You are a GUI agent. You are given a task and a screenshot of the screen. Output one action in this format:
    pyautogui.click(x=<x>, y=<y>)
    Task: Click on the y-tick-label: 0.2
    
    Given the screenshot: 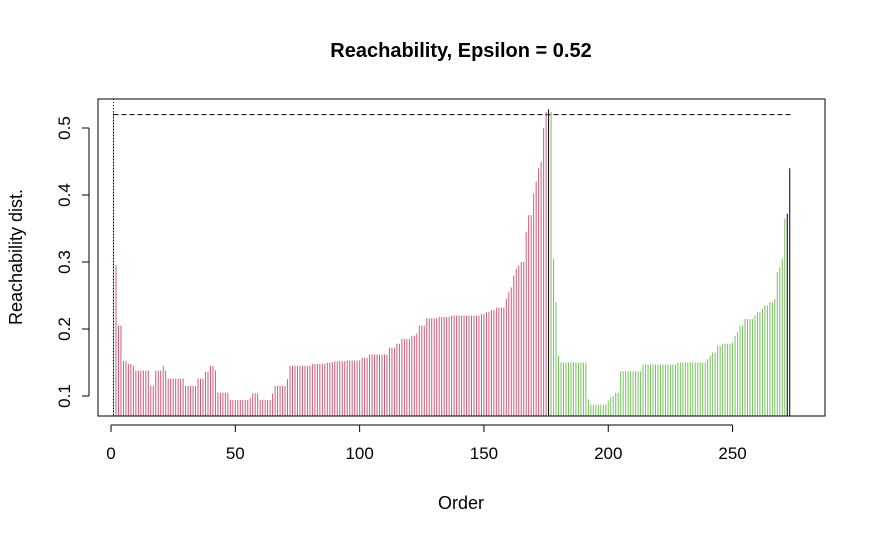 What is the action you would take?
    pyautogui.click(x=64, y=329)
    